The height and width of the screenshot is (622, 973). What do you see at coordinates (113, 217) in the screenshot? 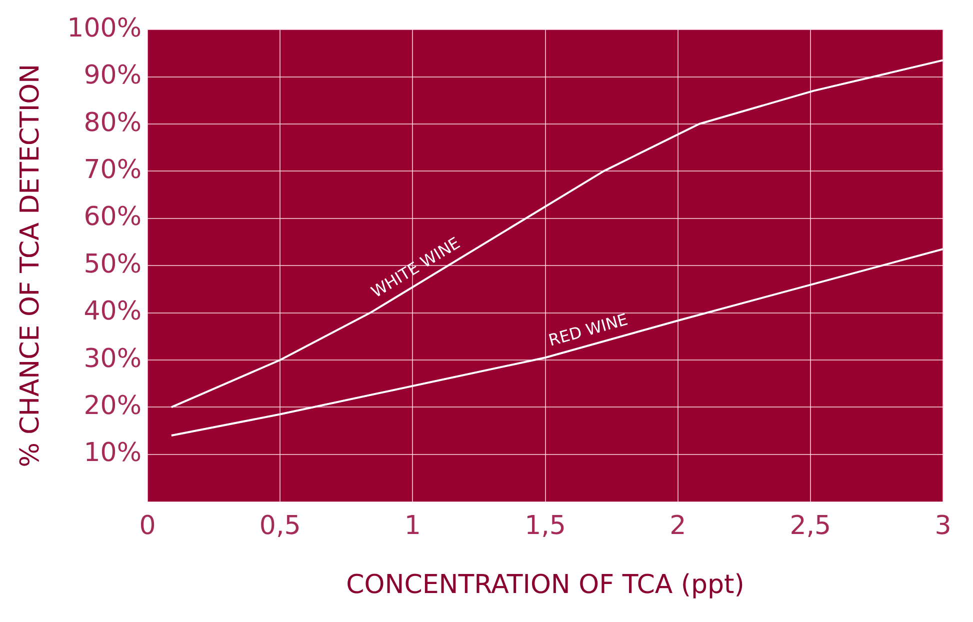
I see `y-tick-label: 60%` at bounding box center [113, 217].